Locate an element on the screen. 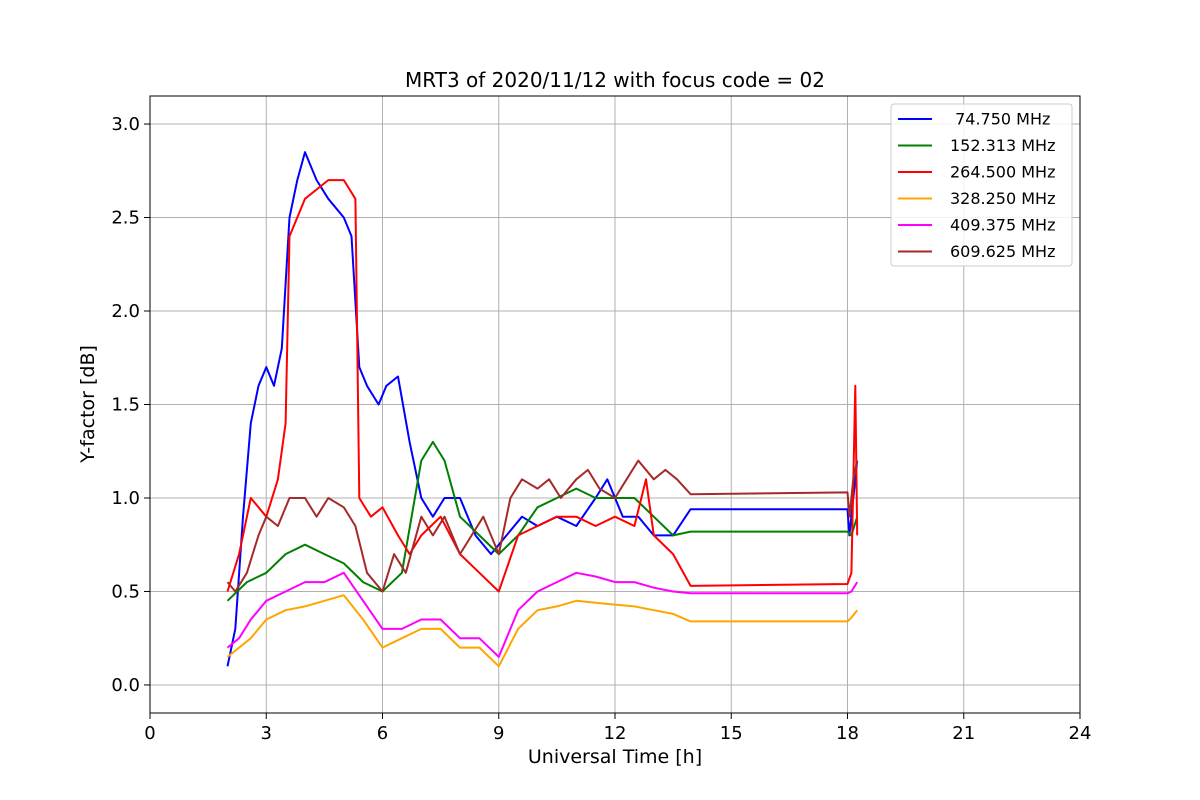 This screenshot has width=1200, height=800. y-axis: 0.0 0.5 1.0 1.5 2.0 2.5 3.0 is located at coordinates (130, 405).